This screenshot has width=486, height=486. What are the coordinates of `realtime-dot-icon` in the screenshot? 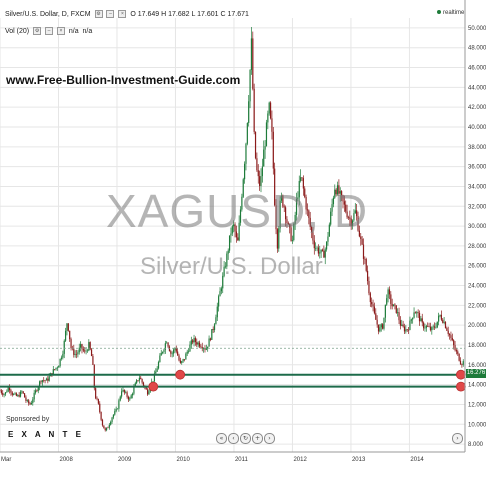 It's located at (439, 12).